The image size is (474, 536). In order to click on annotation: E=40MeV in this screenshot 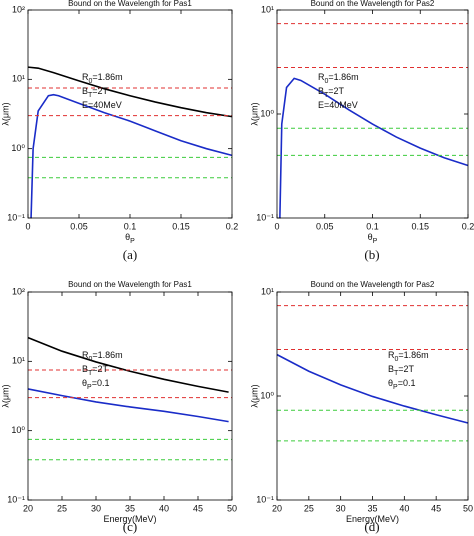, I will do `click(102, 105)`.